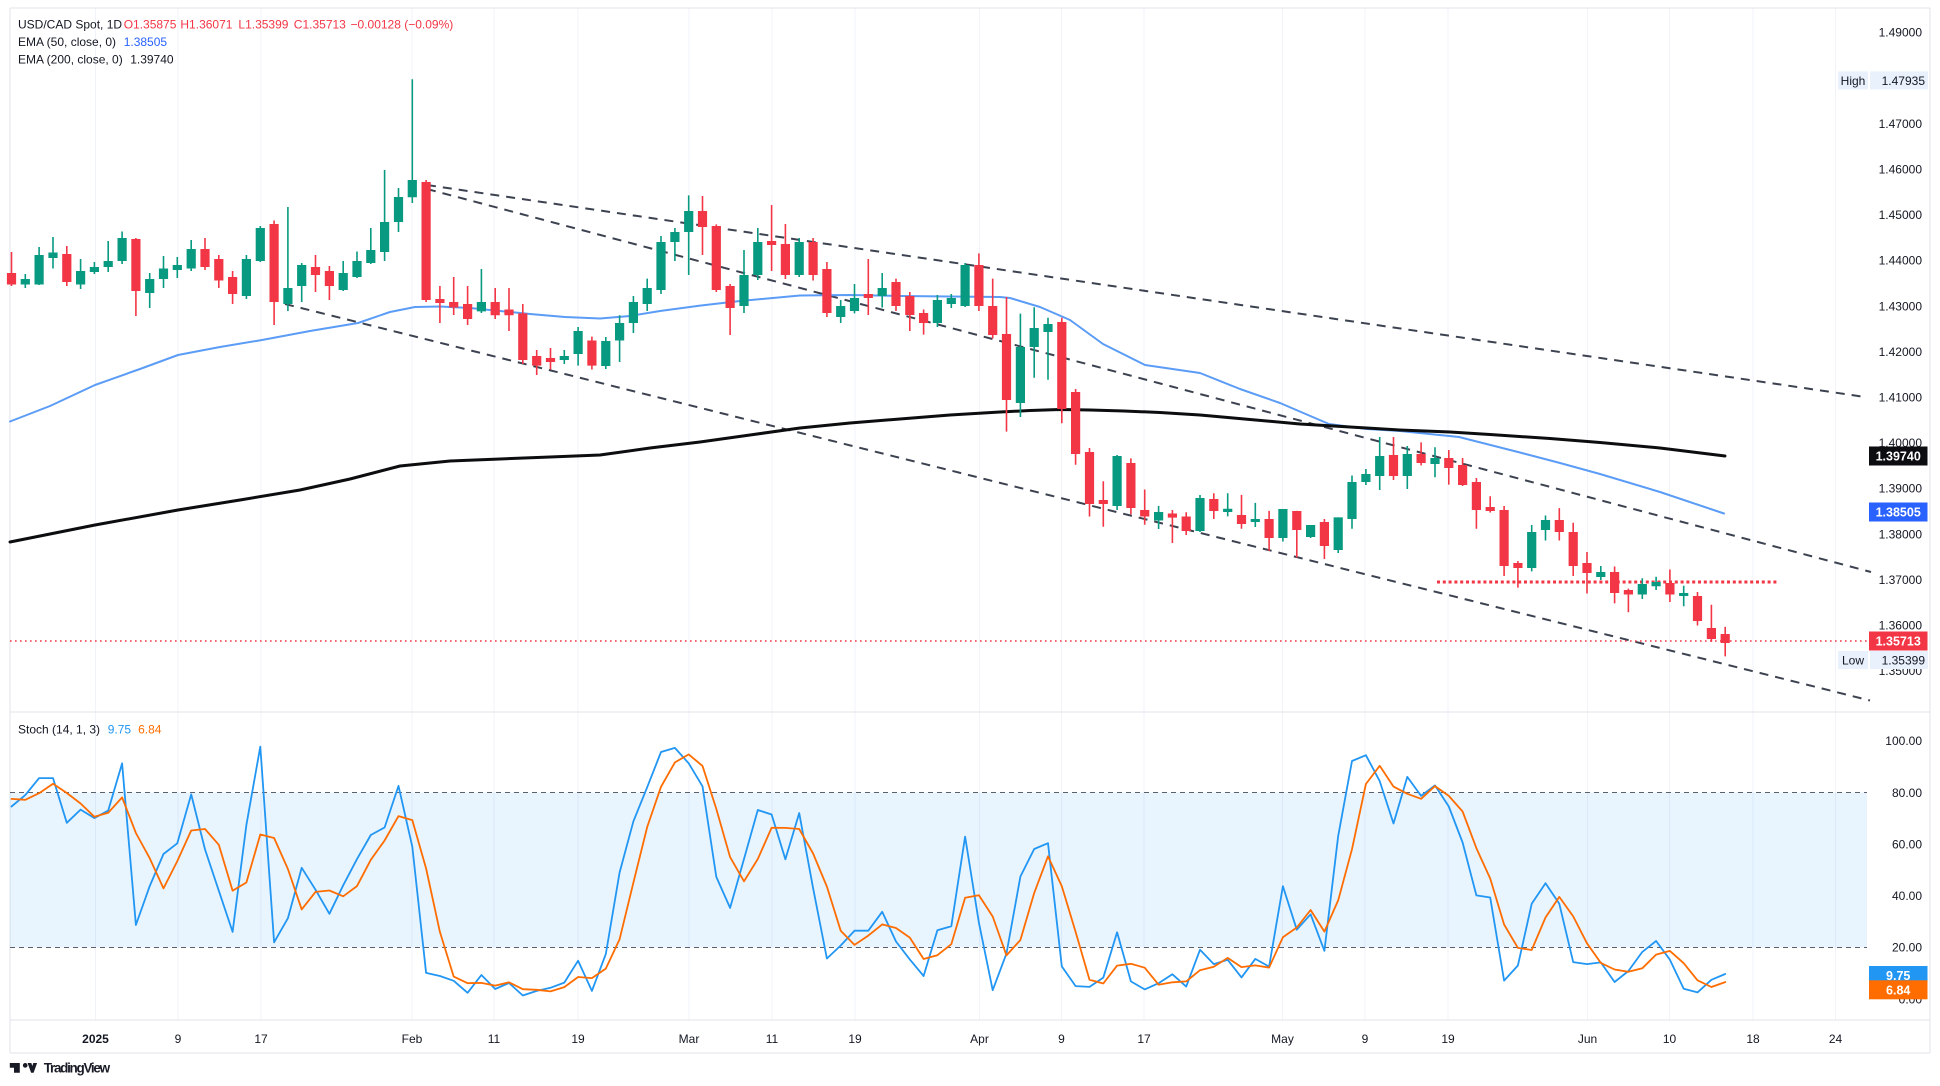  I want to click on svg-text: 1.46000, so click(1901, 169).